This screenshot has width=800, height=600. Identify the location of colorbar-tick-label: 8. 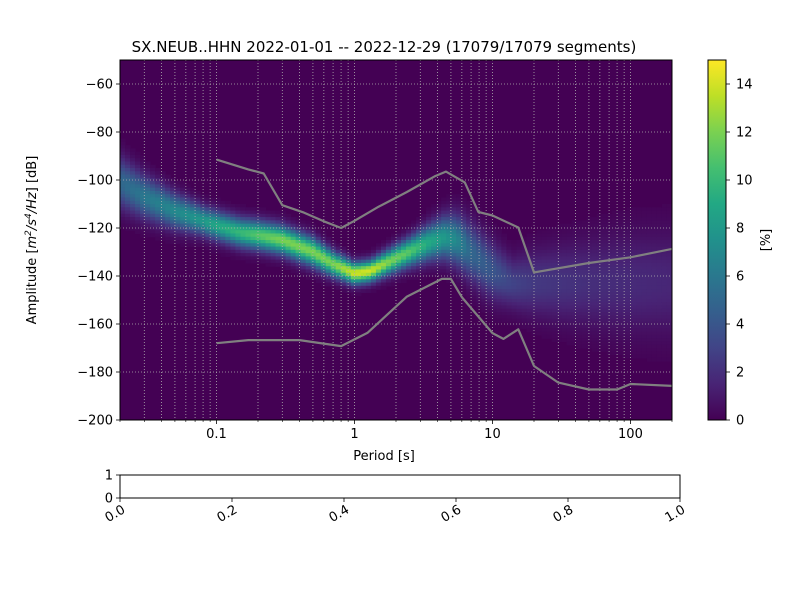
(740, 229).